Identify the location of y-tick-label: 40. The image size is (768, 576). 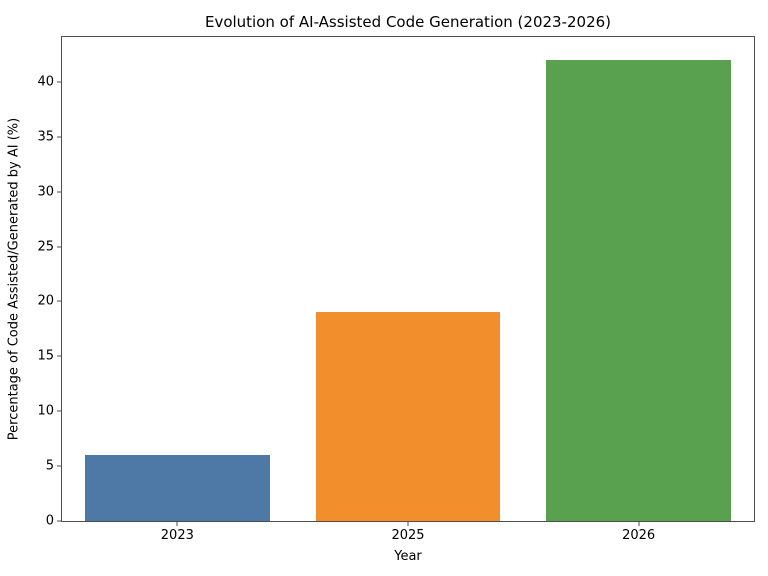
(45, 82).